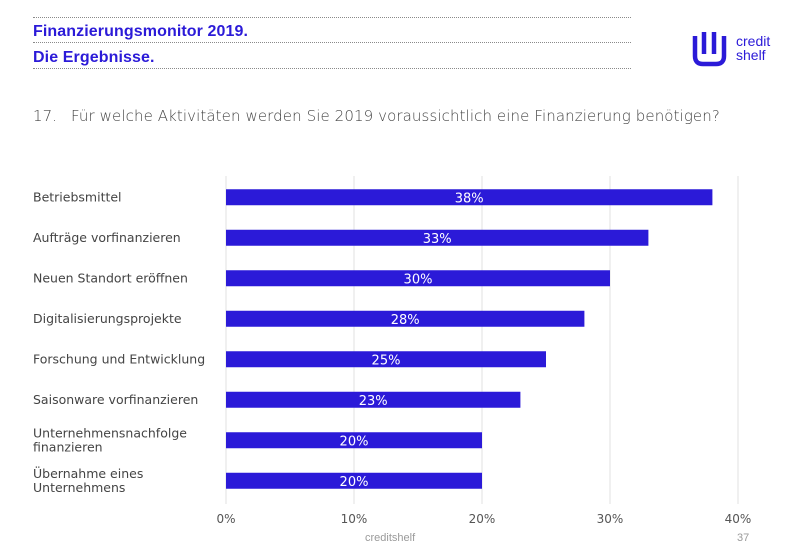 This screenshot has height=554, width=800. I want to click on category-label: Übernahme eines Unternehmens, so click(88, 480).